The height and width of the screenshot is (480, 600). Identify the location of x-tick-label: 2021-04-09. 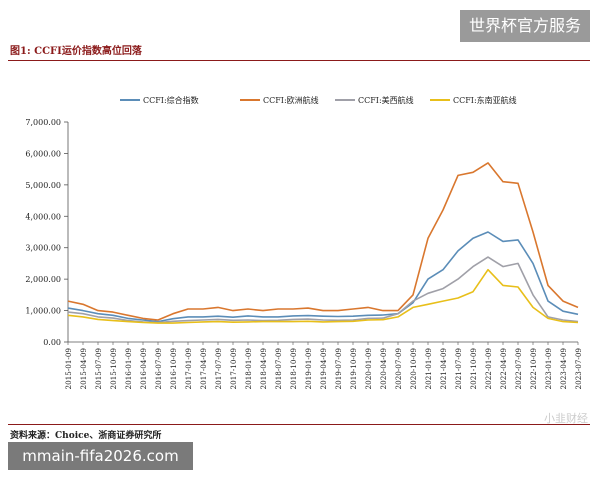
(443, 369).